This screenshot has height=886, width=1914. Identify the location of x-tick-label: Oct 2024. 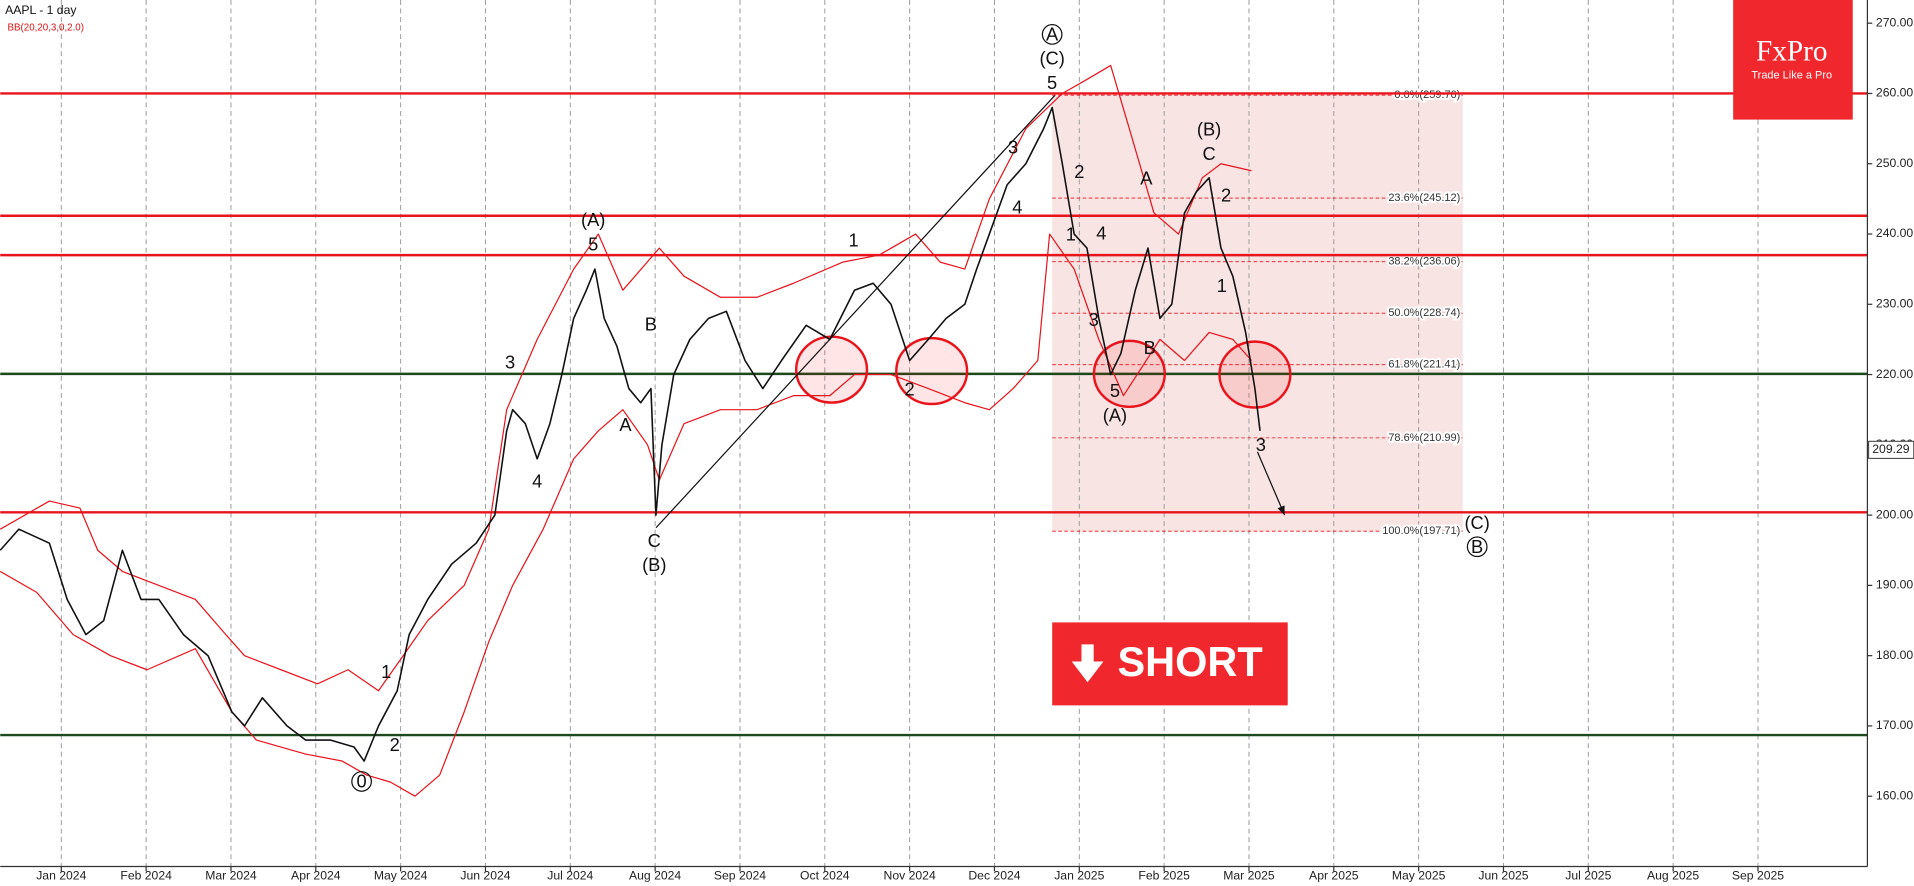
(825, 875).